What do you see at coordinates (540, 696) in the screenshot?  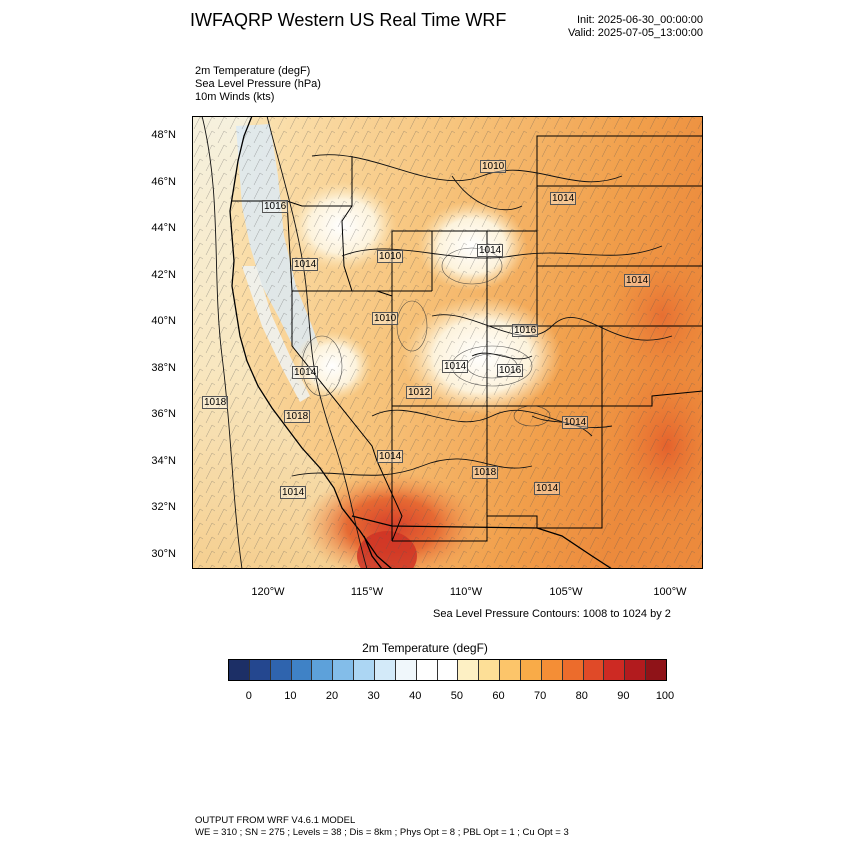 I see `colorbar-tick-label: 70` at bounding box center [540, 696].